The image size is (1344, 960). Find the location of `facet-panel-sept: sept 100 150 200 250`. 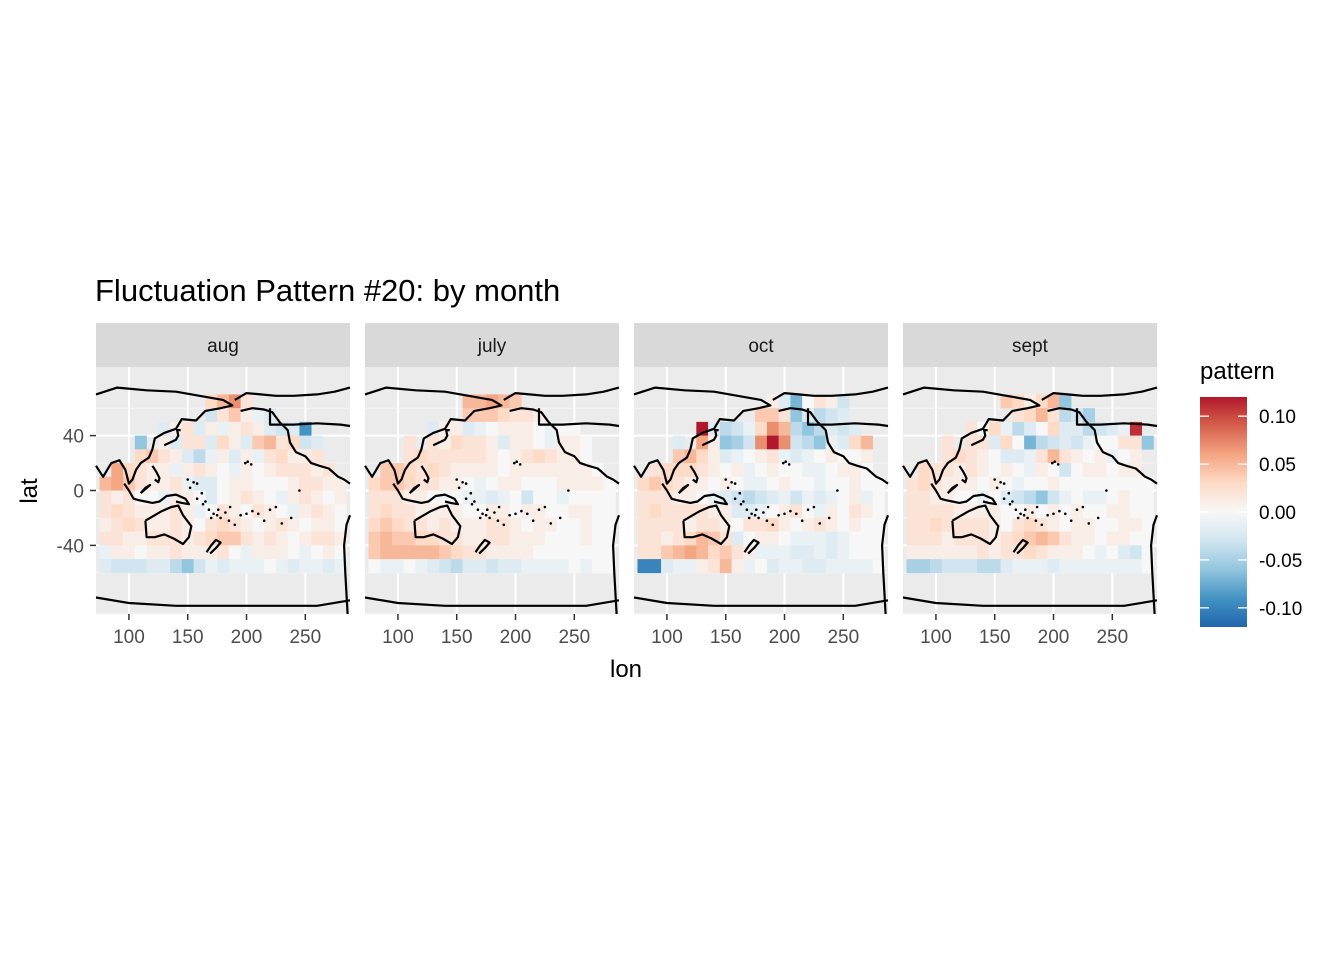

facet-panel-sept: sept 100 150 200 250 is located at coordinates (1030, 485).